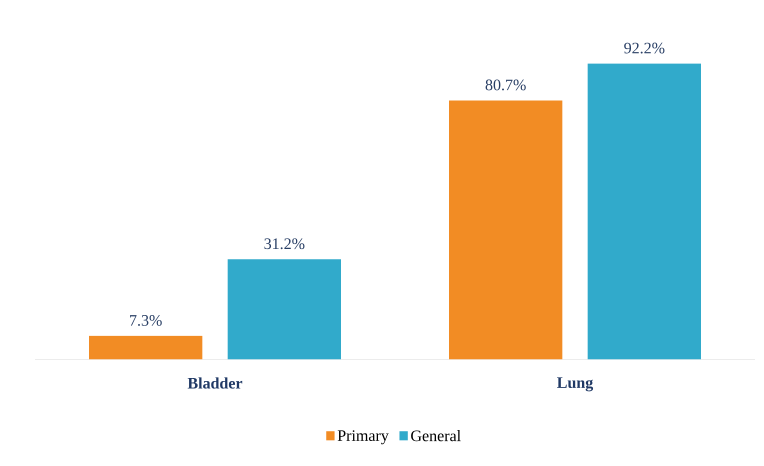 This screenshot has height=466, width=764. What do you see at coordinates (506, 85) in the screenshot?
I see `data-label: 80.7%` at bounding box center [506, 85].